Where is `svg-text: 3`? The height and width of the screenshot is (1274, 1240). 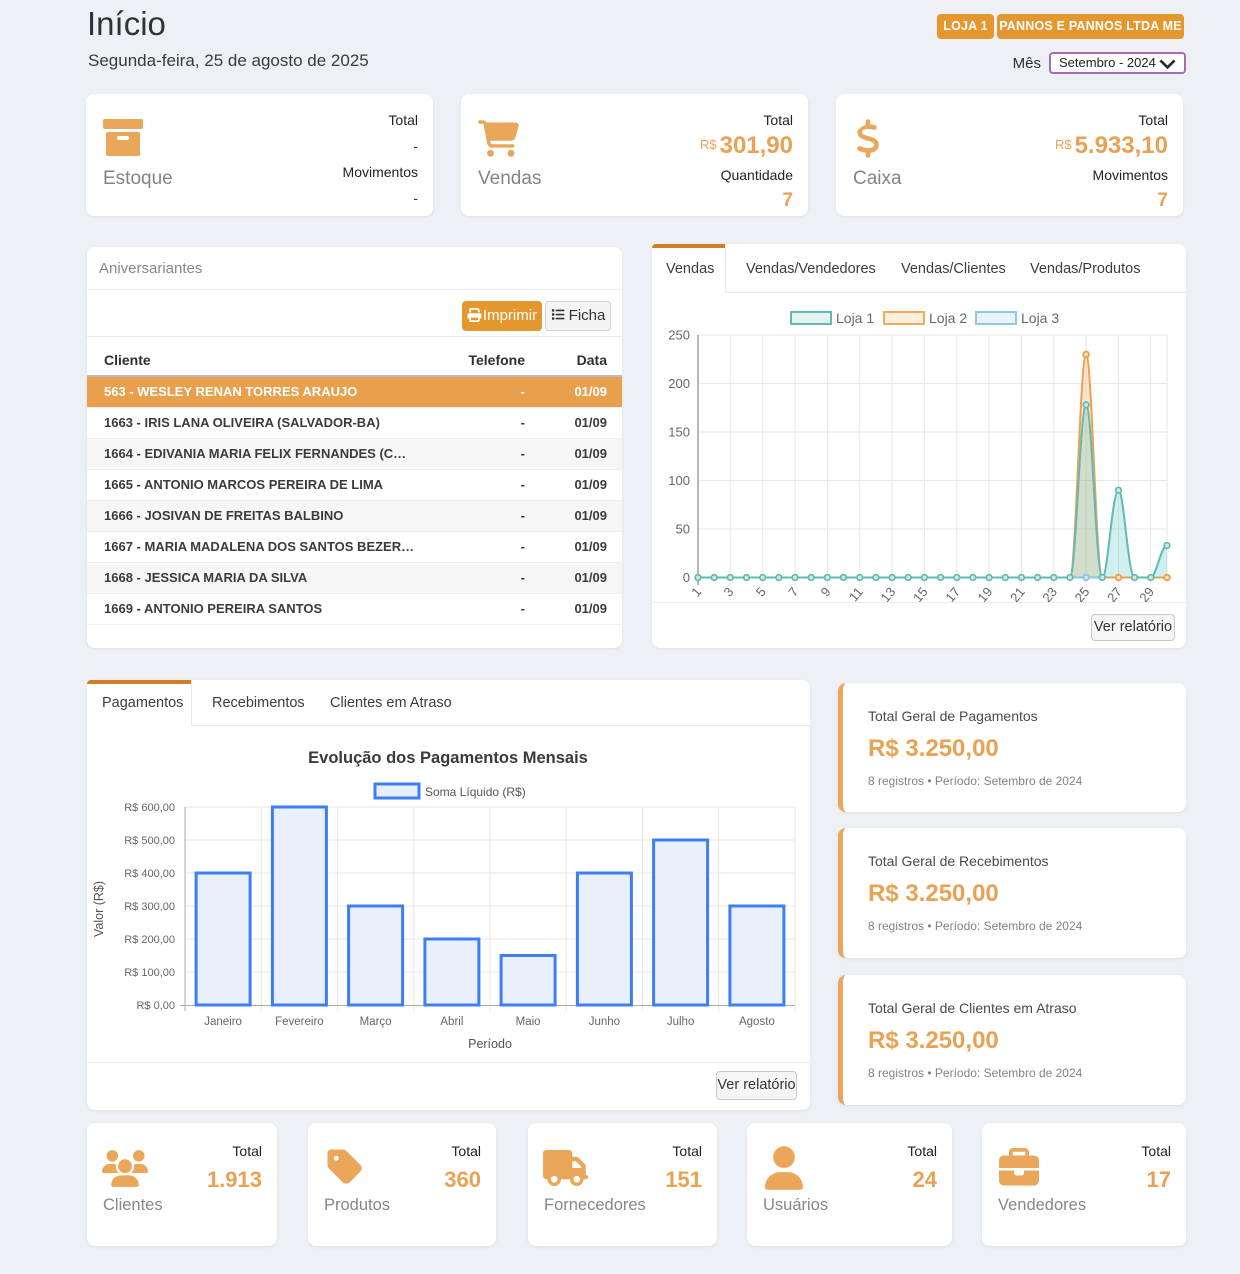 svg-text: 3 is located at coordinates (728, 591).